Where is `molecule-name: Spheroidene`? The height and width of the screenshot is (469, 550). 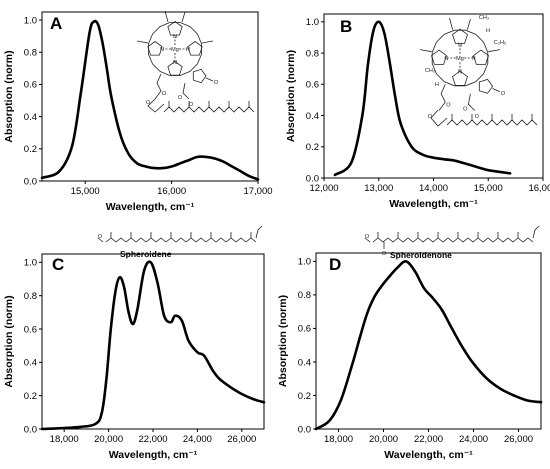
molecule-name: Spheroidene is located at coordinates (146, 254).